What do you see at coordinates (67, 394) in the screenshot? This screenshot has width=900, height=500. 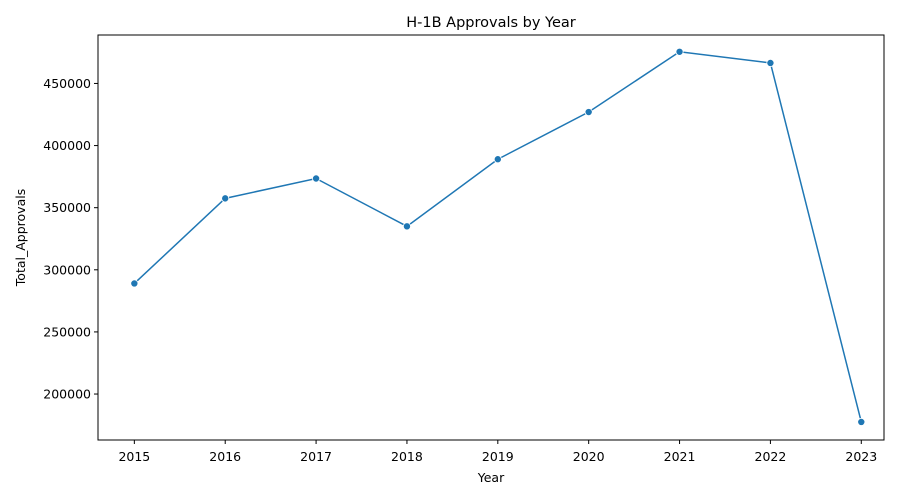 I see `y-tick-label: 200000` at bounding box center [67, 394].